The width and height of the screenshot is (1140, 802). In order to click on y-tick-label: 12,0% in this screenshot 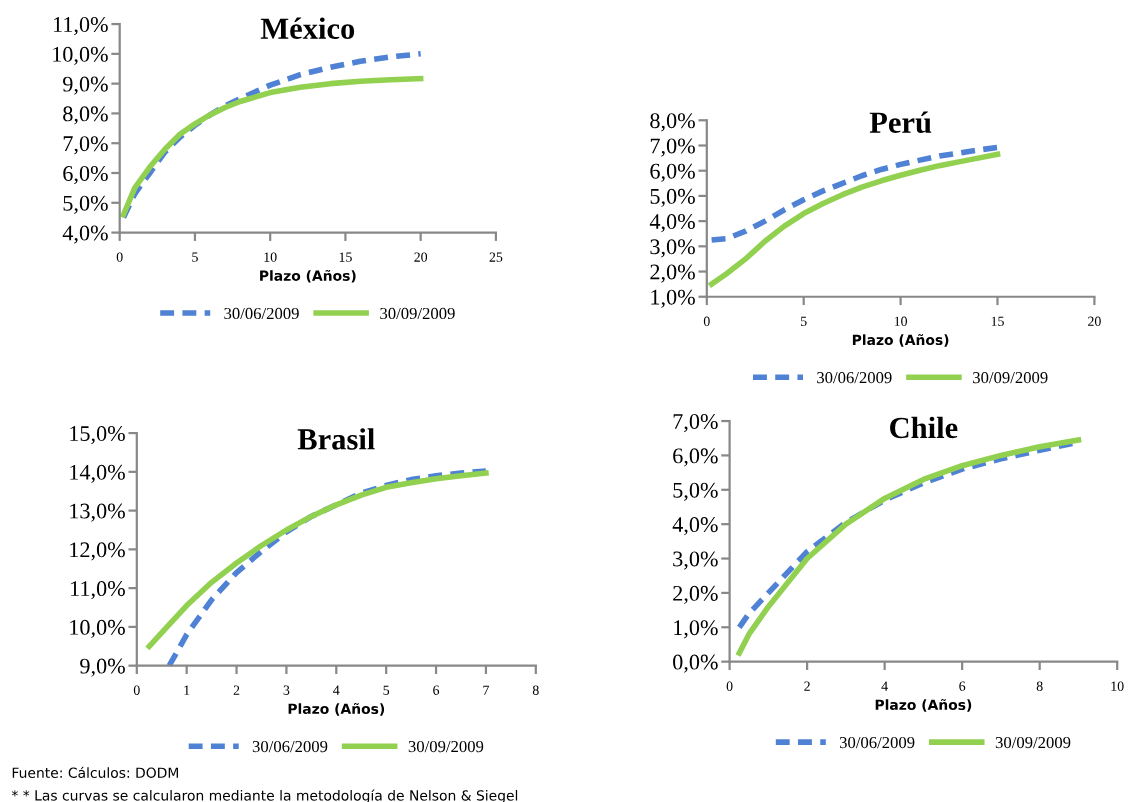, I will do `click(97, 551)`.